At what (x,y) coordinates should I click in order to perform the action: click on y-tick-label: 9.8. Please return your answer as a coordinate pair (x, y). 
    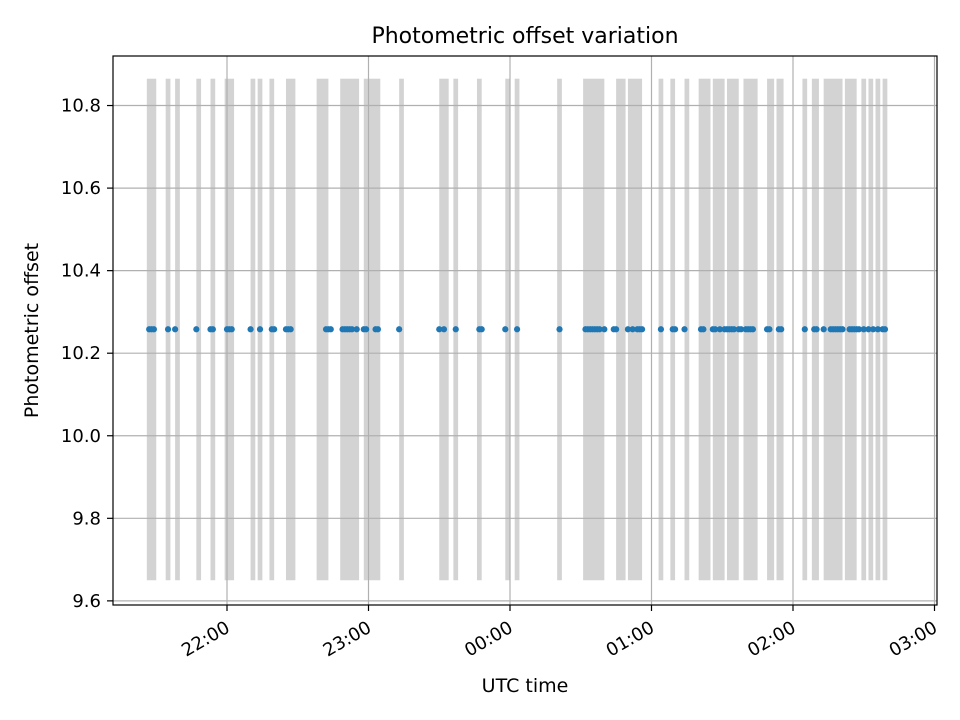
    Looking at the image, I should click on (86, 518).